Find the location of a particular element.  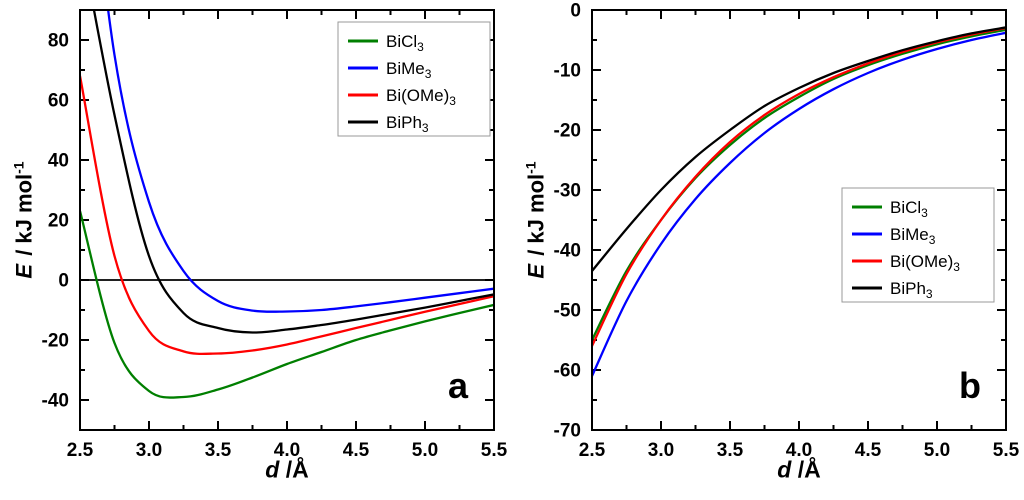

y-tick-label: 20 is located at coordinates (58, 221).